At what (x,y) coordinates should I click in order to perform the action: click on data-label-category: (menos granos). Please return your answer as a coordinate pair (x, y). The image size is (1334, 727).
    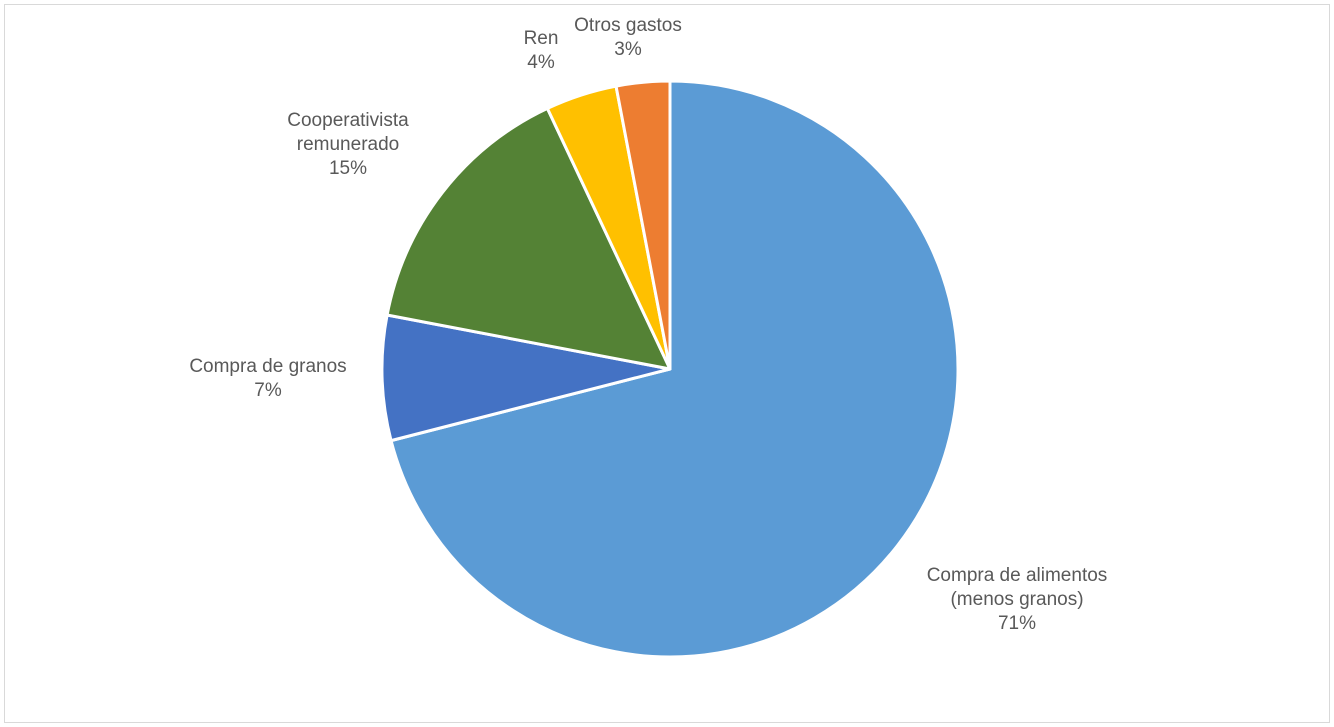
    Looking at the image, I should click on (1016, 599).